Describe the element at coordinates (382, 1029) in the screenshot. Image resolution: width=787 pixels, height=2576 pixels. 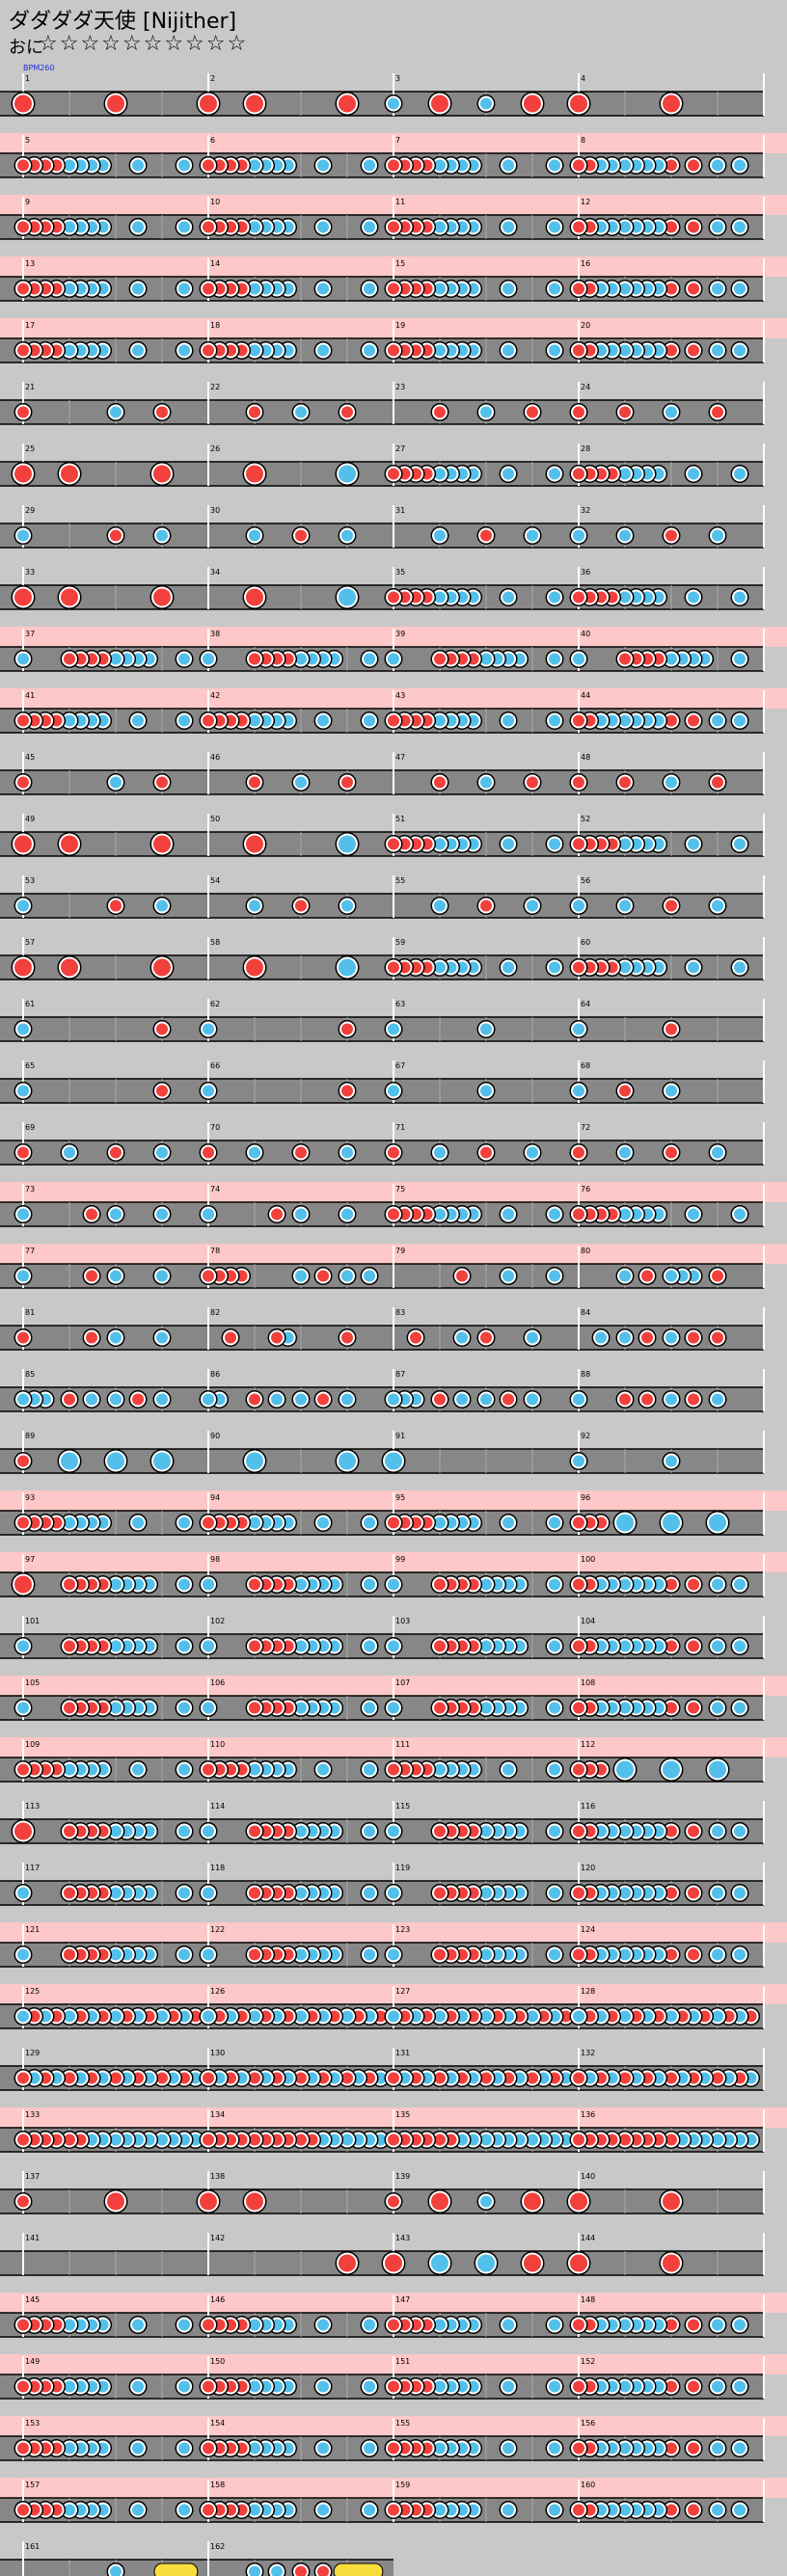
I see `measure-row-lane` at that location.